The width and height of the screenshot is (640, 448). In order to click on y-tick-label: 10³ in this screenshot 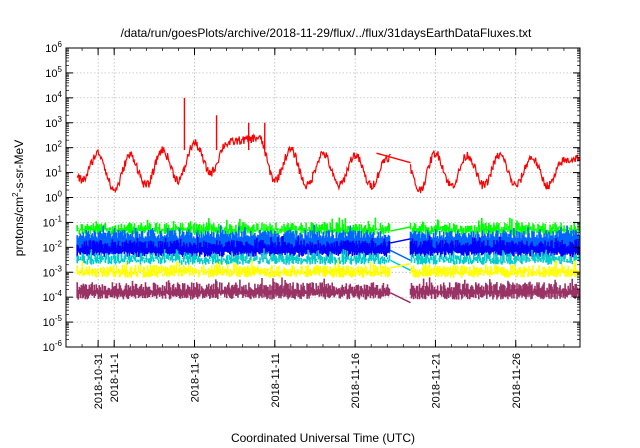, I will do `click(53, 122)`.